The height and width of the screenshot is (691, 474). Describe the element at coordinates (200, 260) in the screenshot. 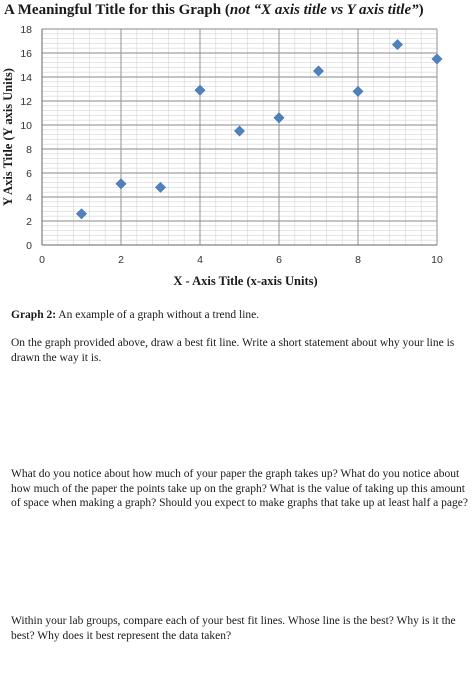

I see `x-tick-label: 4` at that location.